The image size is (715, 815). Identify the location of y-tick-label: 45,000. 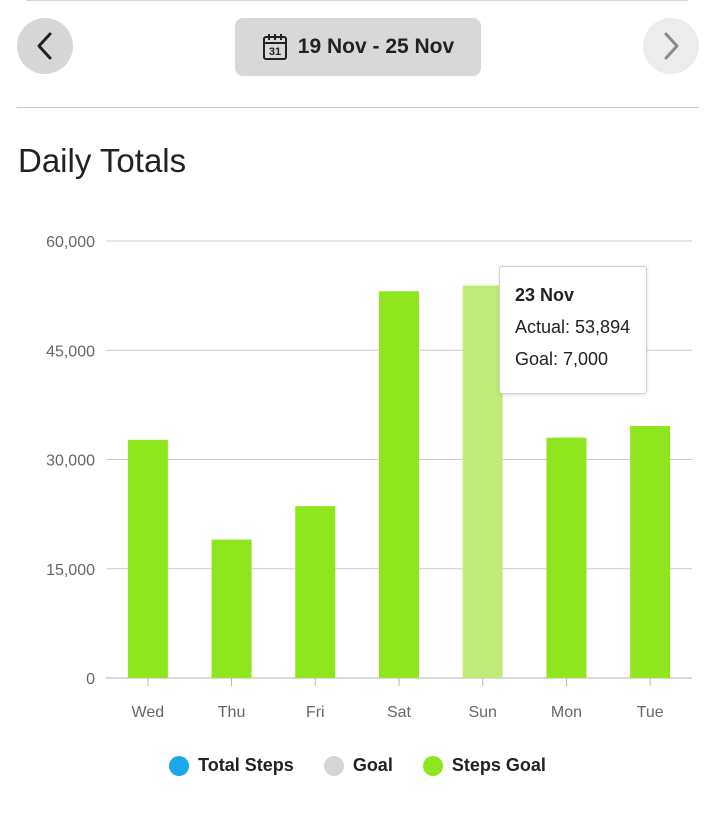
(70, 351).